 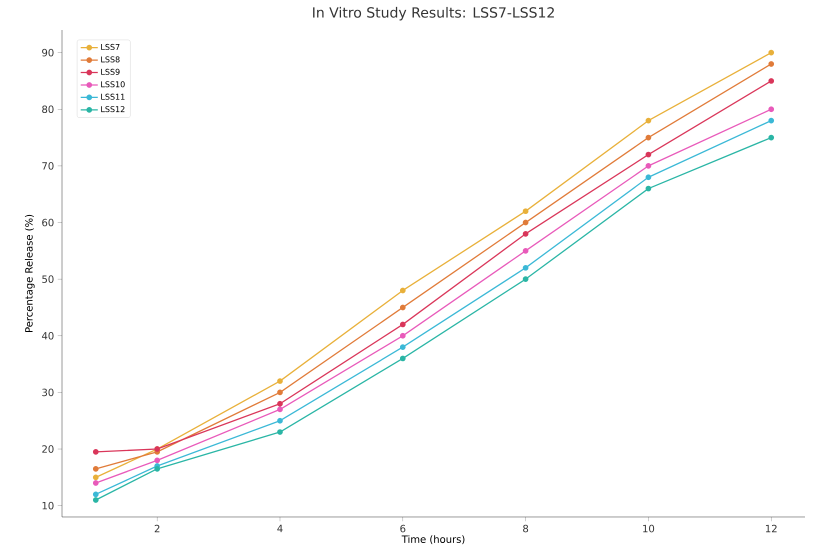 I want to click on x-tick-label: 12, so click(x=771, y=528).